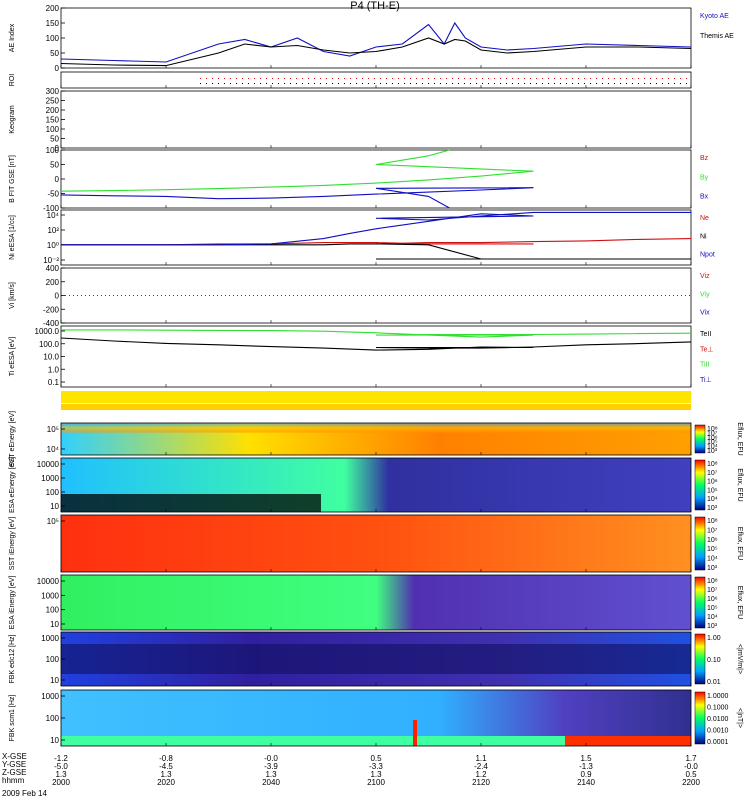  Describe the element at coordinates (362, 237) in the screenshot. I see `panel-density: Ni eESA [1/cc] 10⁴ 10² 10⁰ 10⁻² Ne Ni Npot` at that location.